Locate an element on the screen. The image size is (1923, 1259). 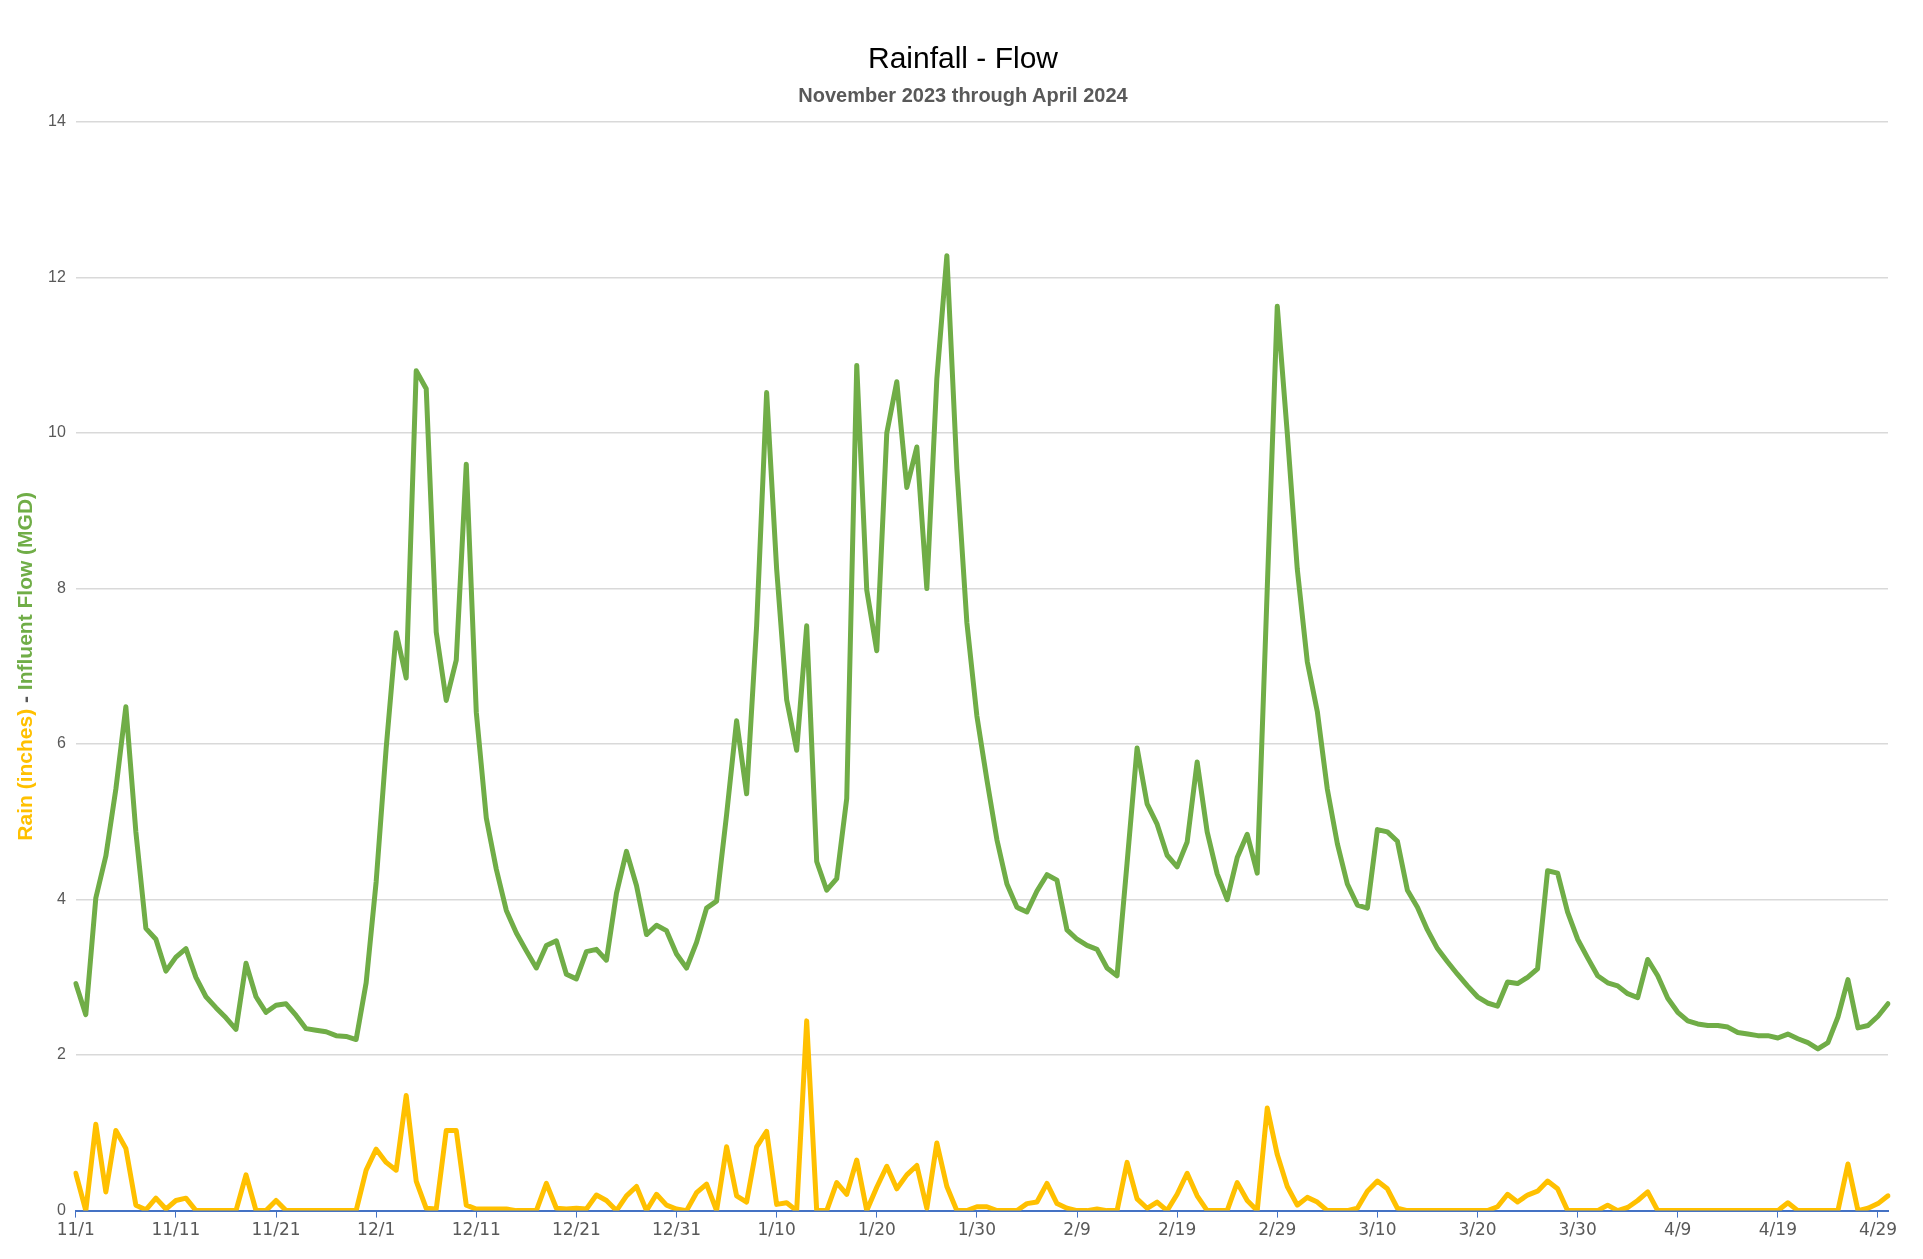
x-tick-label: 4/9 is located at coordinates (1678, 1229).